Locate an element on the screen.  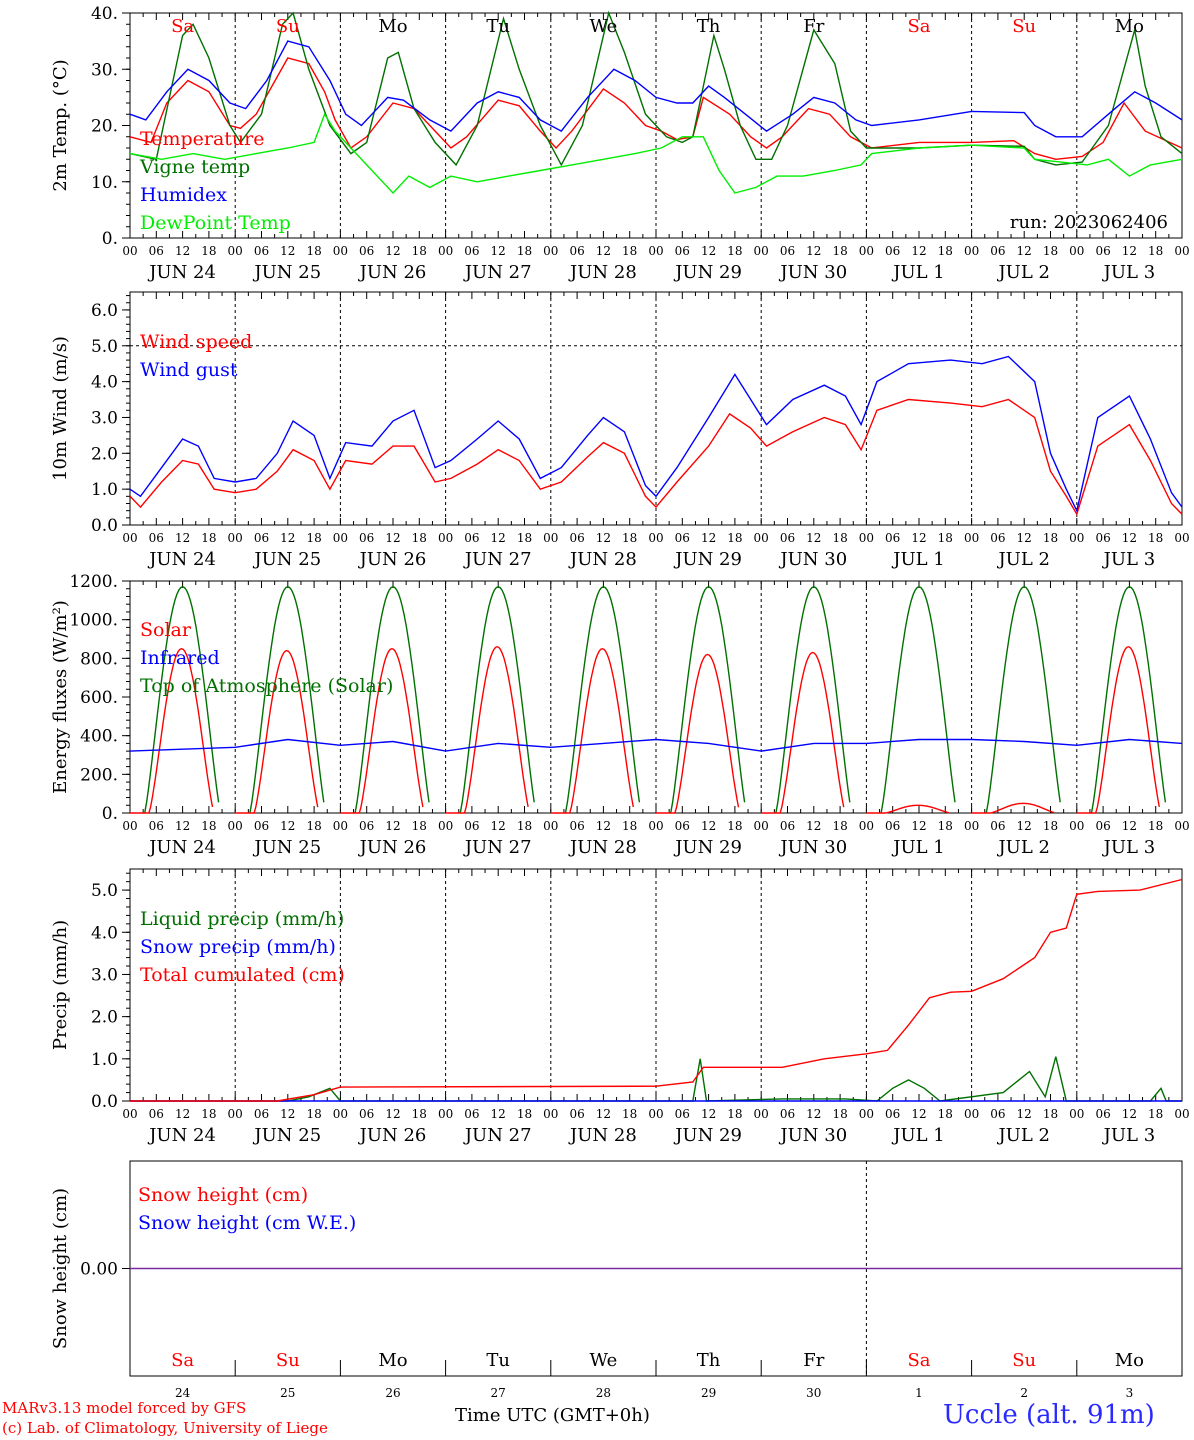
day-label: JUN 25 is located at coordinates (286, 272).